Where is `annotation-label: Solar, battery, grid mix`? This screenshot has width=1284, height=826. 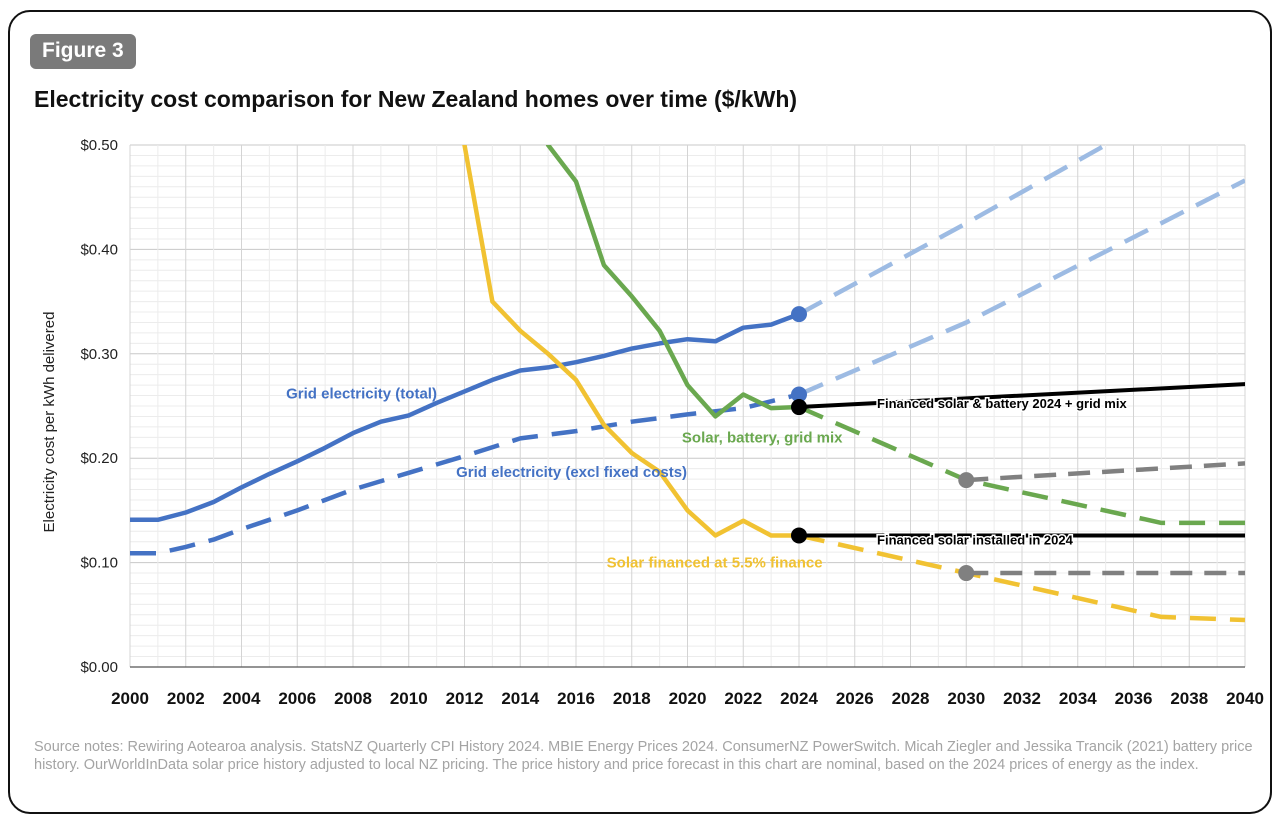
annotation-label: Solar, battery, grid mix is located at coordinates (762, 437).